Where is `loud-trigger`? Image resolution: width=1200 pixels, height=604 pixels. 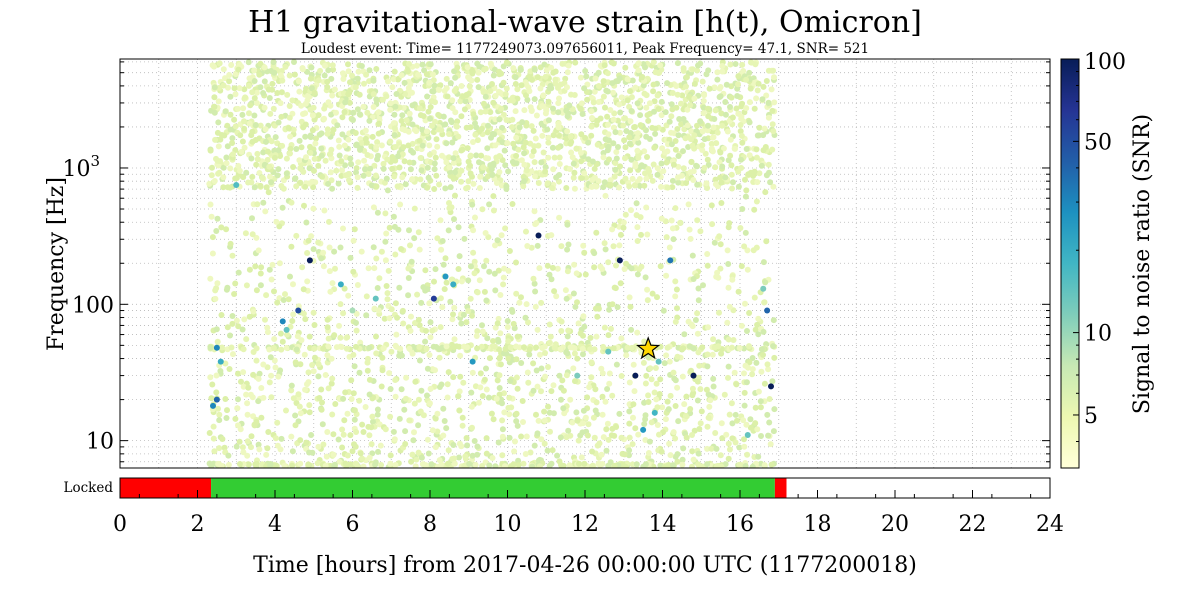 loud-trigger is located at coordinates (635, 375).